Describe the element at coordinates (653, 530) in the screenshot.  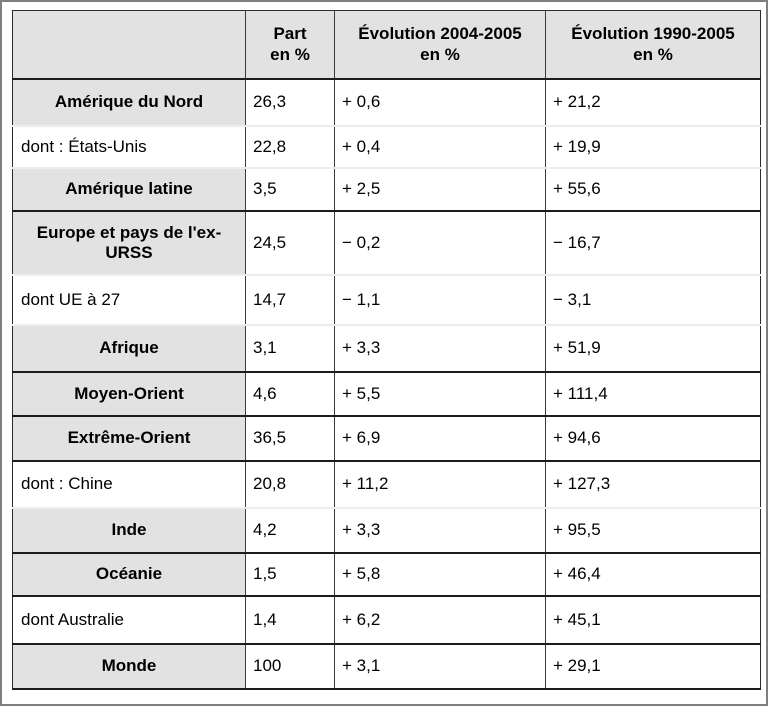
I see `cell-evolution-1990-2005: + 95,5` at that location.